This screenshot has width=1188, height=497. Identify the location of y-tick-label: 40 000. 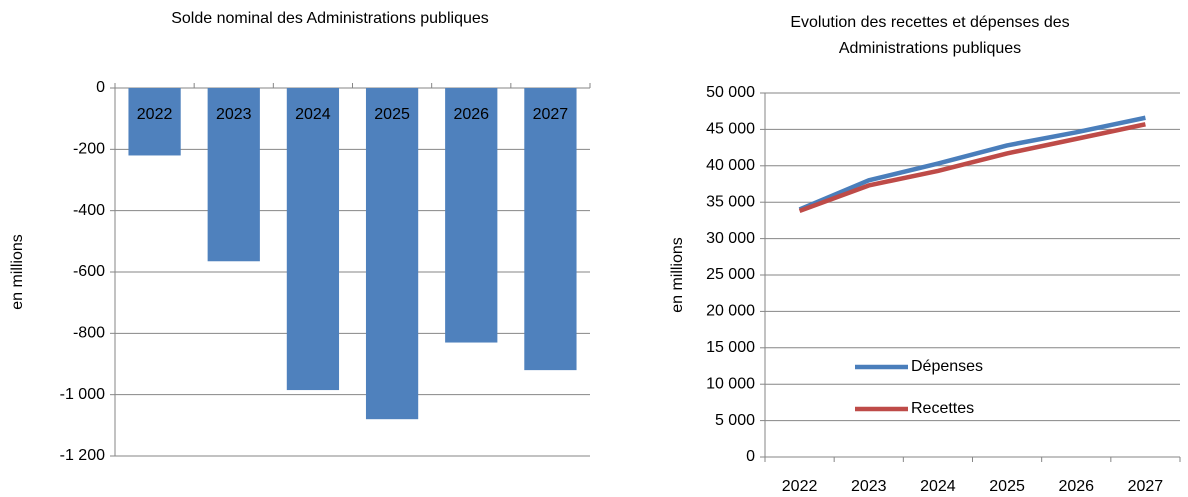
(730, 165).